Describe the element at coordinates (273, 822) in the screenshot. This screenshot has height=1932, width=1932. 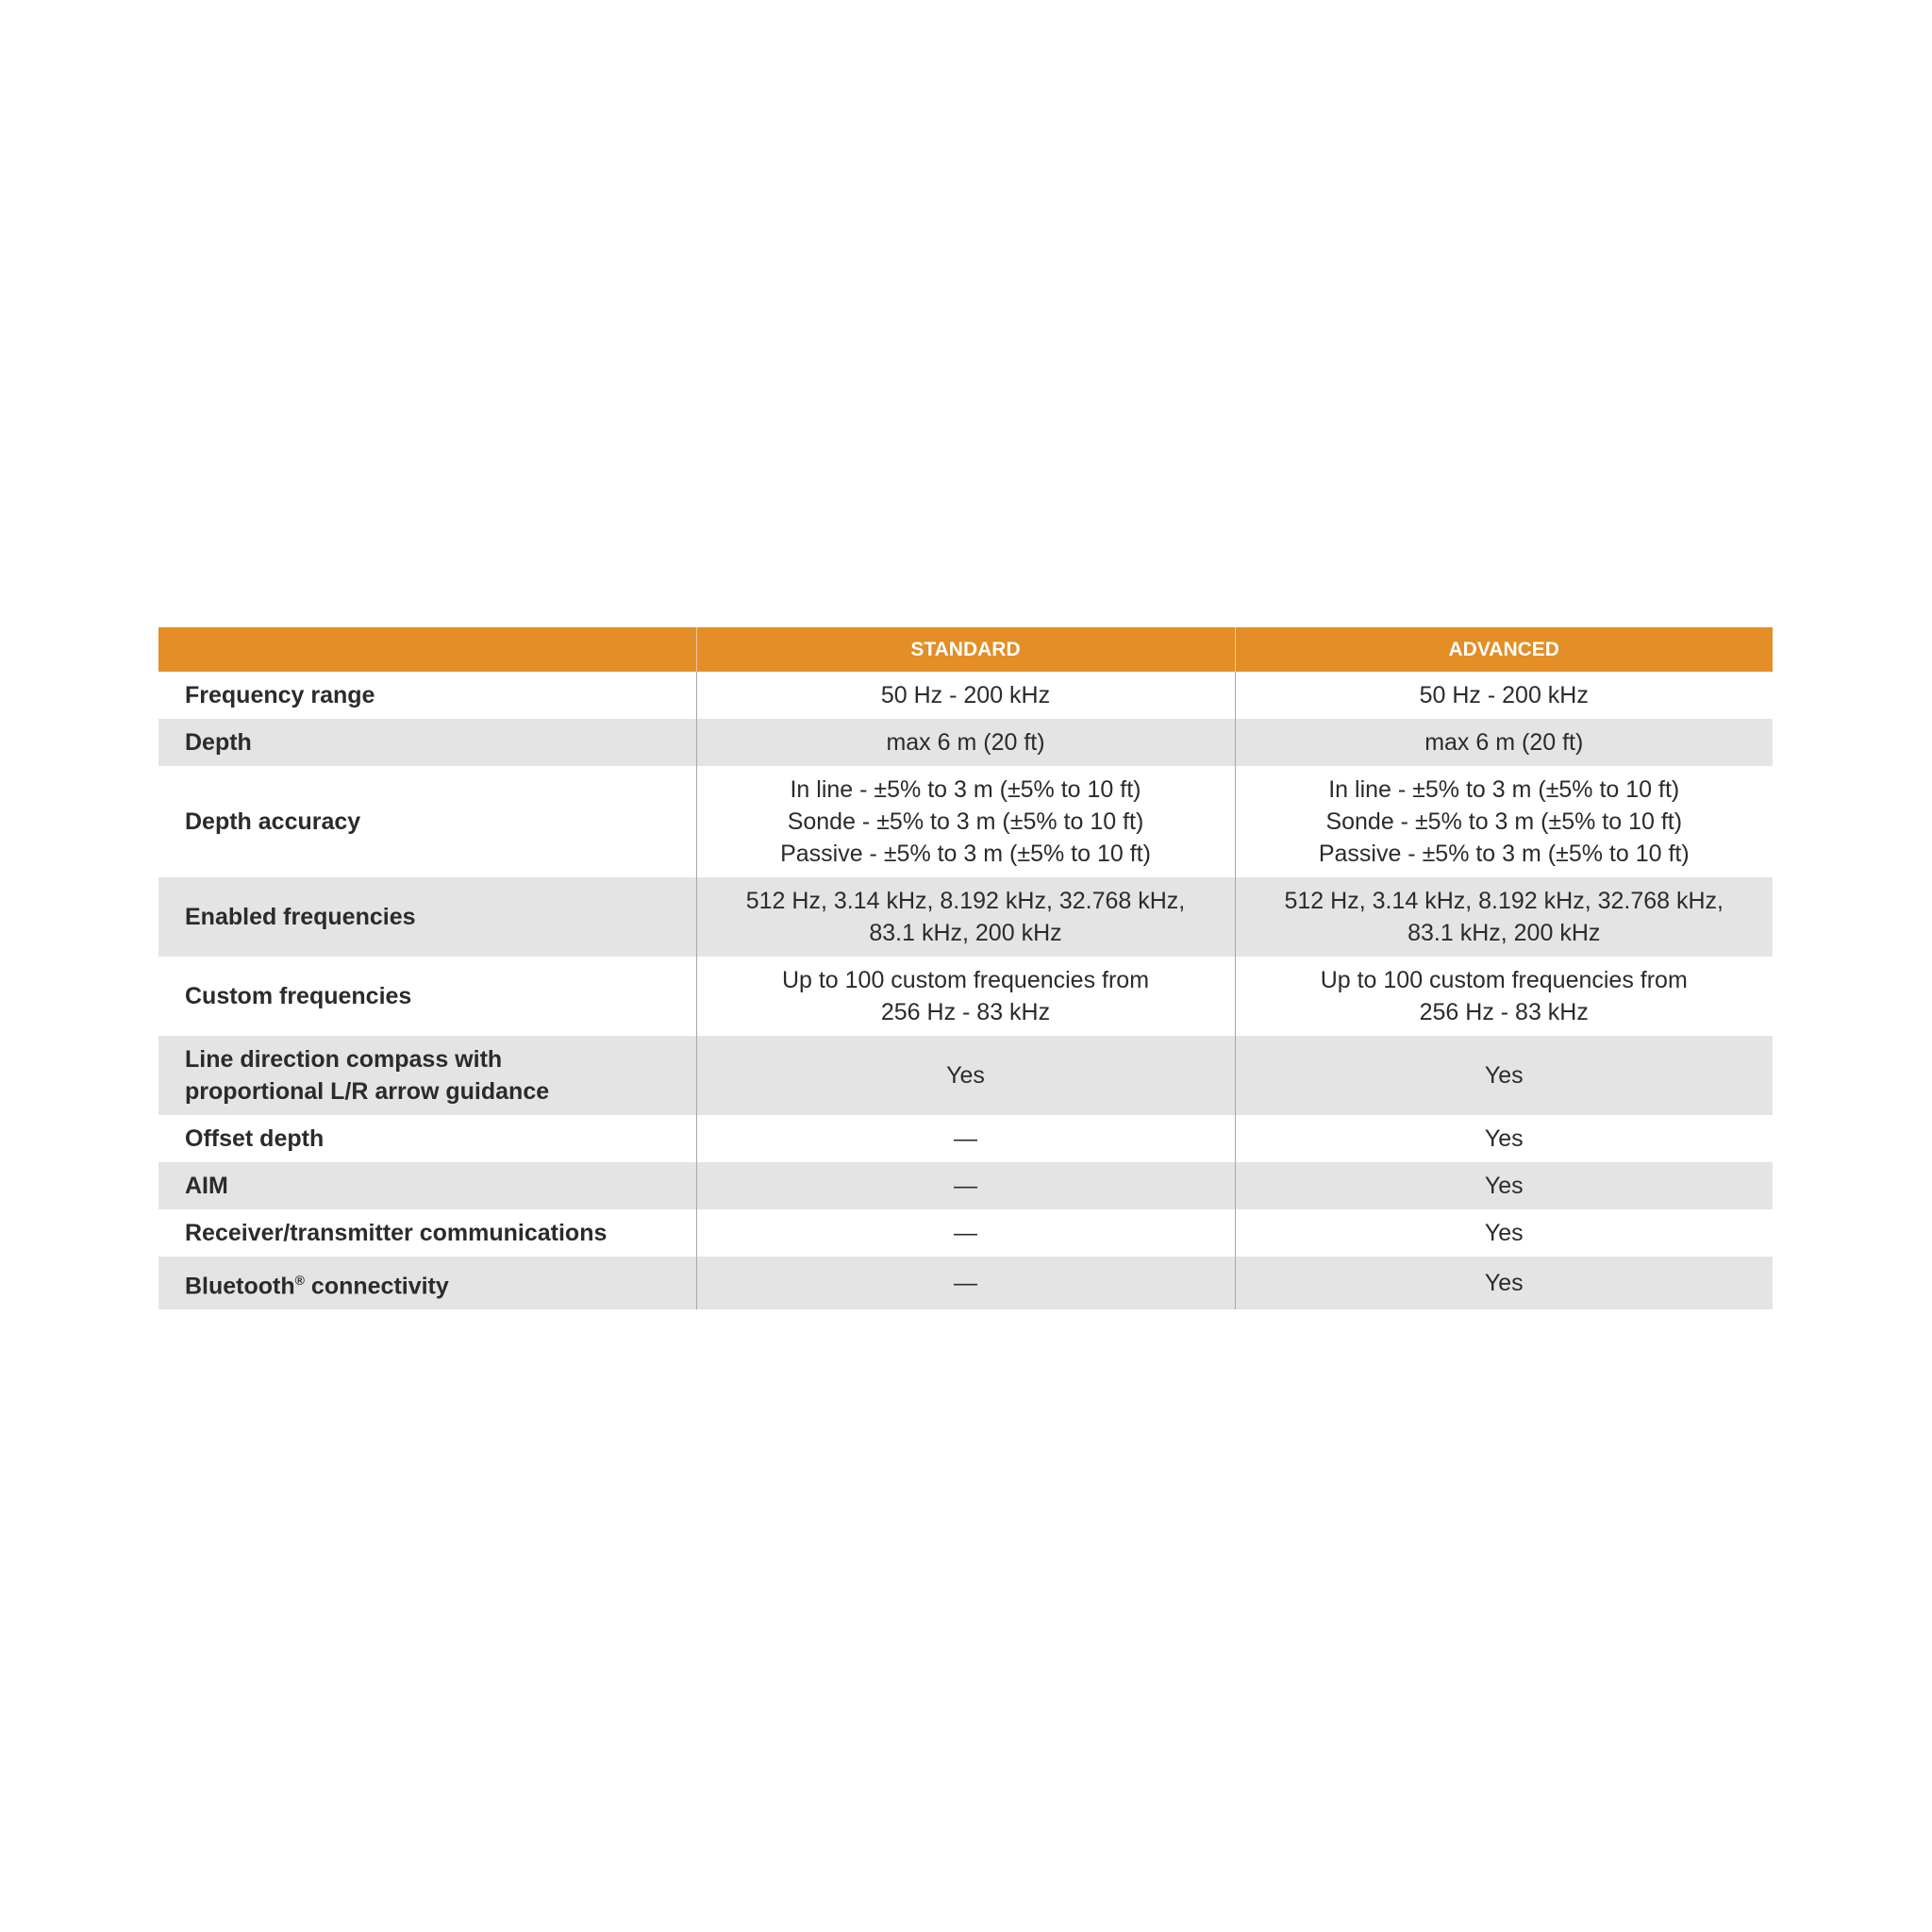
I see `row-label: Depth accuracy` at that location.